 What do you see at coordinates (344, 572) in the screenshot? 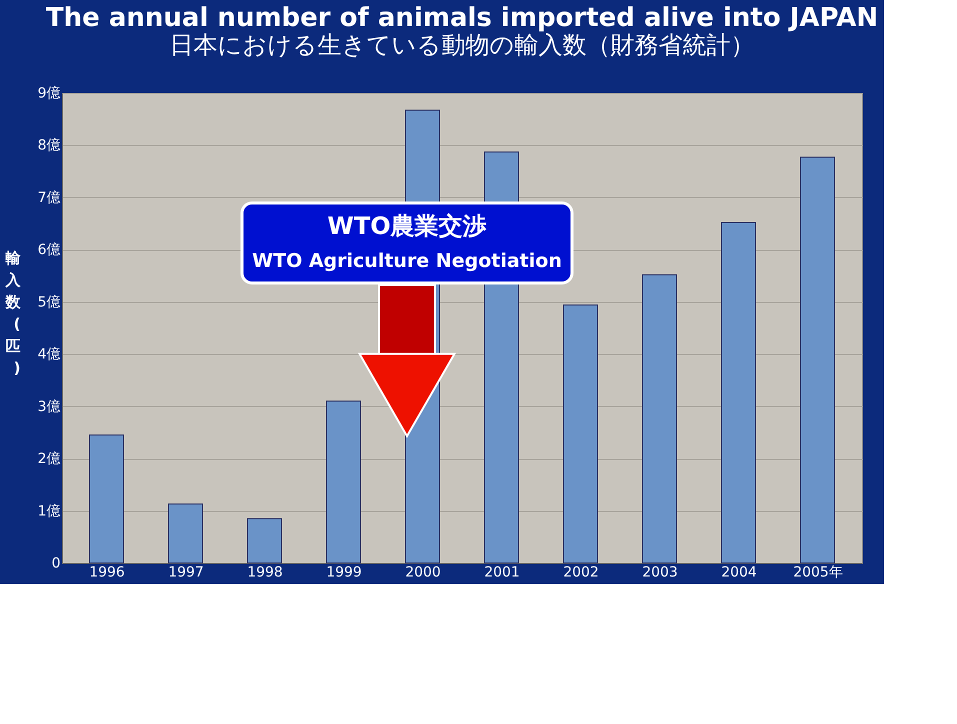
I see `x-tick-label: 1999` at bounding box center [344, 572].